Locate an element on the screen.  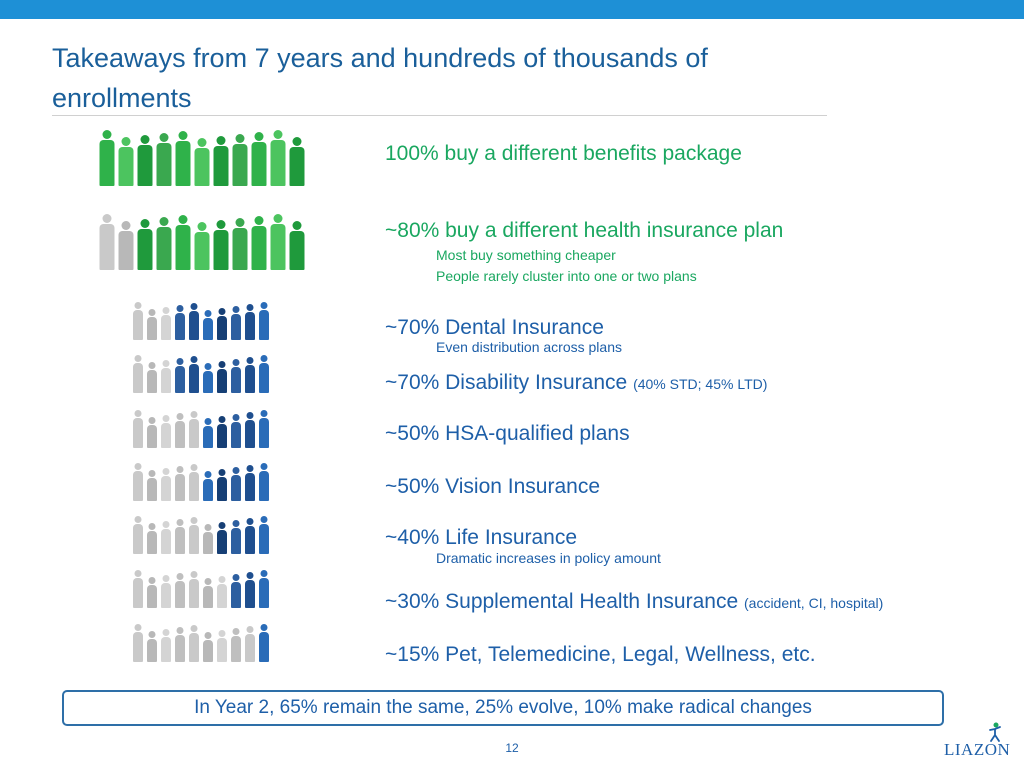
title-divider is located at coordinates (439, 115).